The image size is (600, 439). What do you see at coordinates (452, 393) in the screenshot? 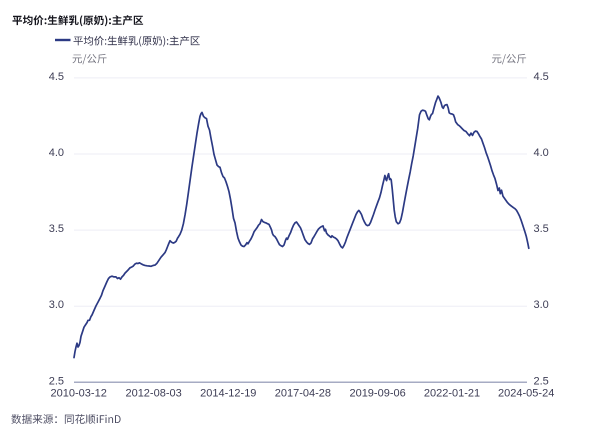
I see `svg-text: 2022-01-21` at bounding box center [452, 393].